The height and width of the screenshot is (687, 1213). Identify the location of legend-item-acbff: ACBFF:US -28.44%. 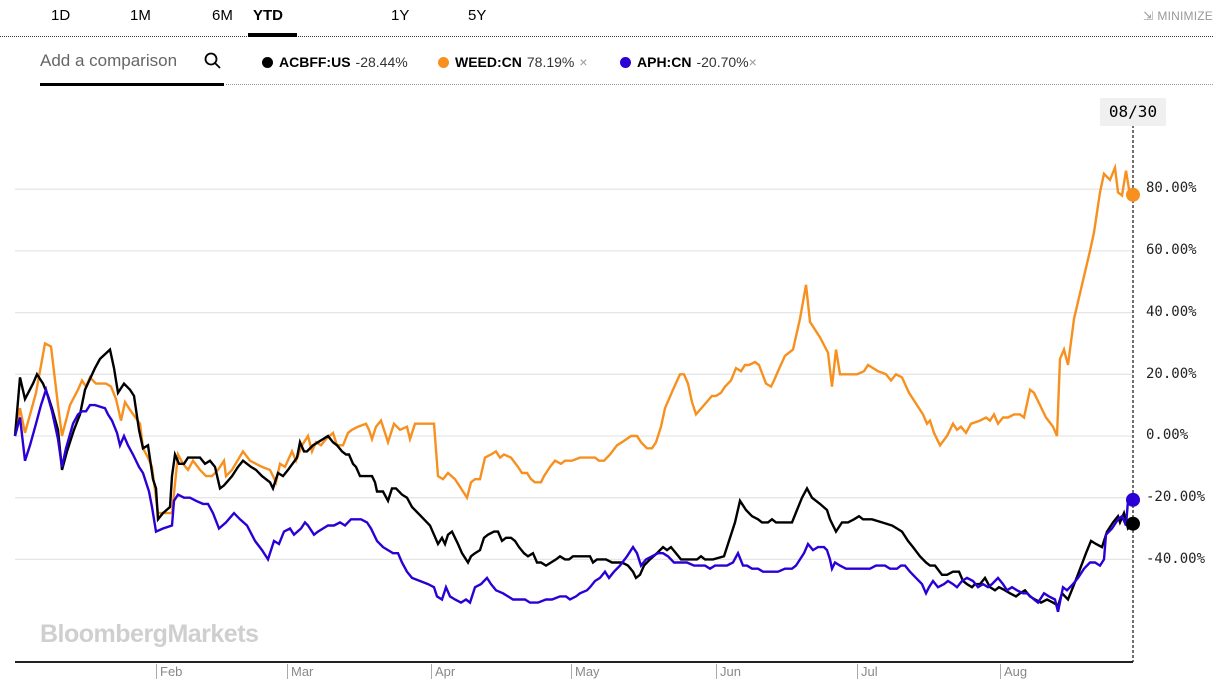
(335, 62).